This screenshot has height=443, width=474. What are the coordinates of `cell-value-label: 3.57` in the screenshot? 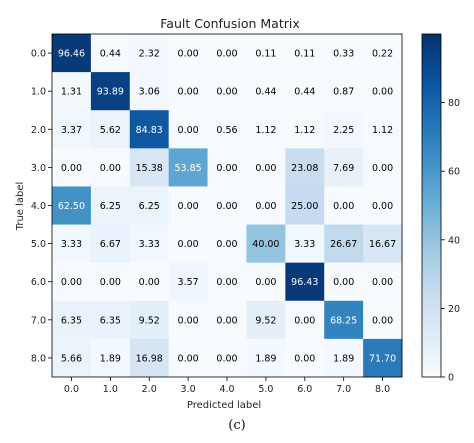 It's located at (188, 282).